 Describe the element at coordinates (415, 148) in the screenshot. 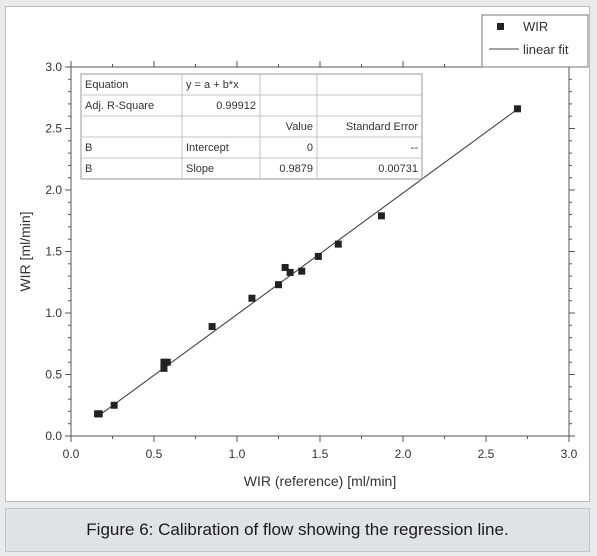

I see `fit-table-cell: --` at that location.